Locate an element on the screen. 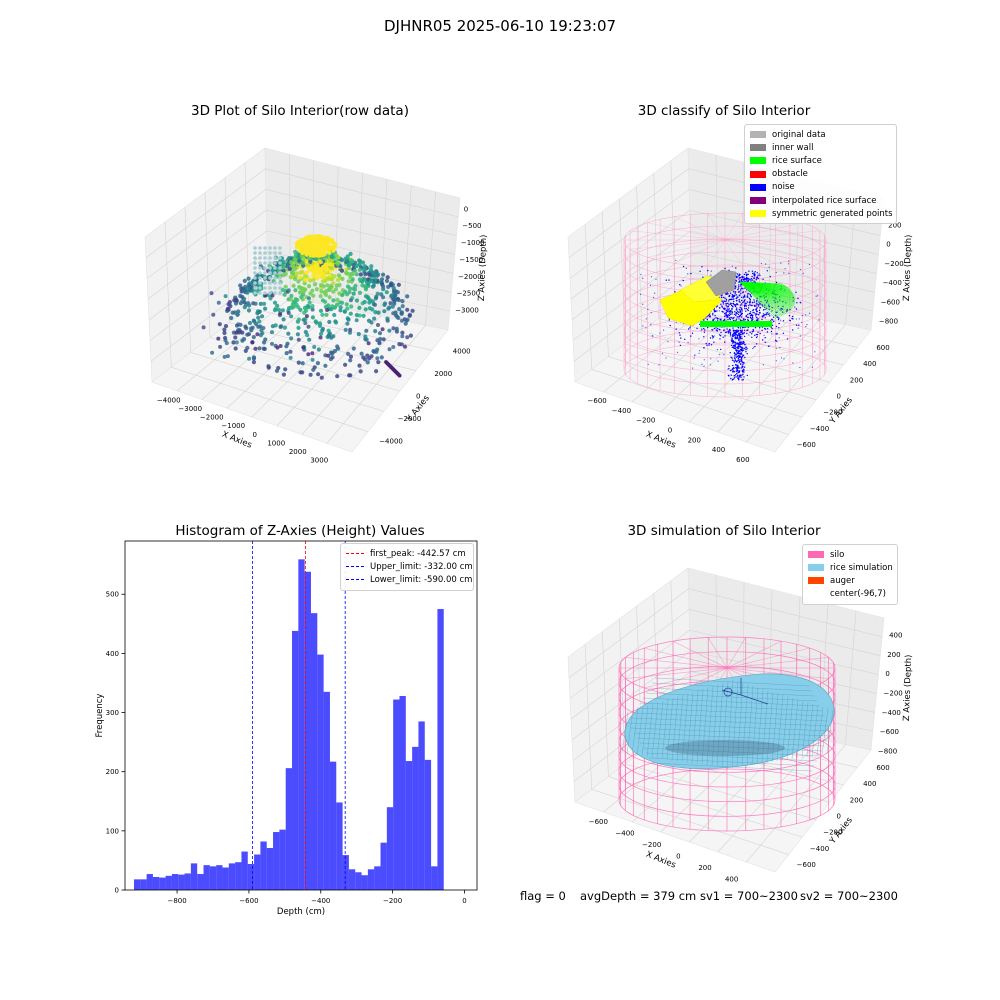 This screenshot has height=1000, width=1000. sim-ztick-label: −600 is located at coordinates (889, 732).